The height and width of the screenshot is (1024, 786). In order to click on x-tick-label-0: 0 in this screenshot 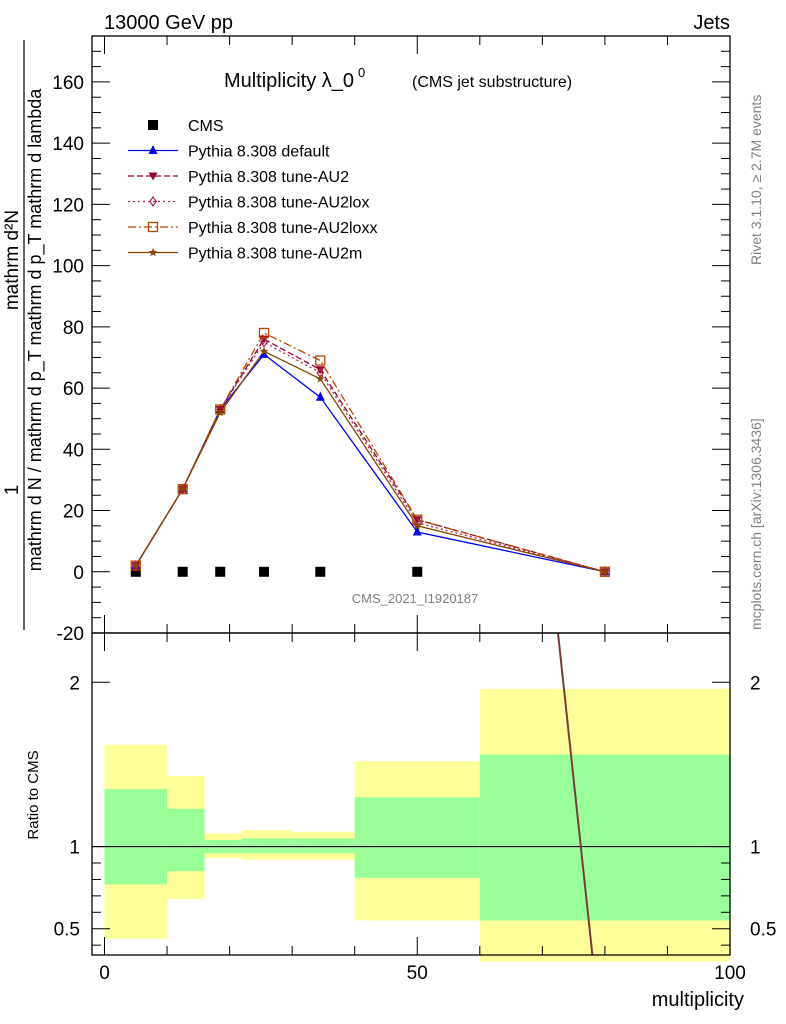, I will do `click(104, 973)`.